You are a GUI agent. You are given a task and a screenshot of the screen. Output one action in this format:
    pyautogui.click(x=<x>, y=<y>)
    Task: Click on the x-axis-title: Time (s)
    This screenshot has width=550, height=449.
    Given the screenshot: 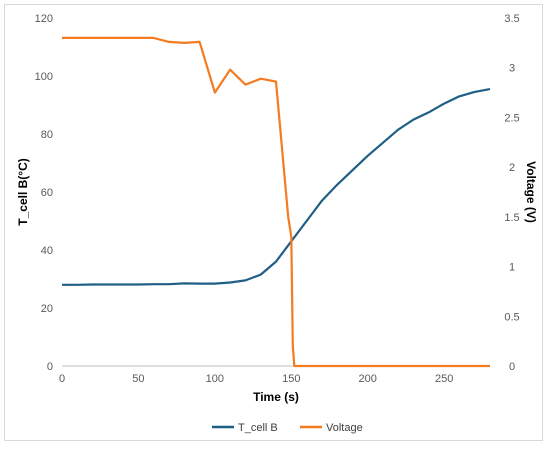 What is the action you would take?
    pyautogui.click(x=276, y=397)
    